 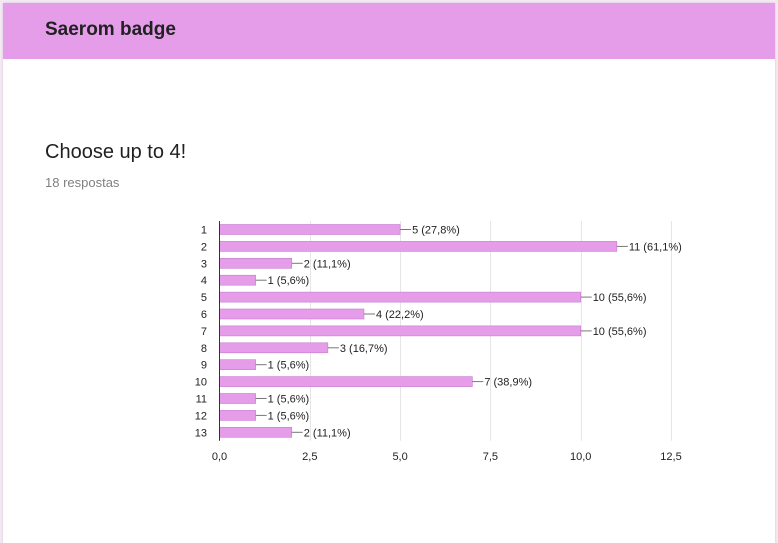 What do you see at coordinates (201, 433) in the screenshot?
I see `category-label-13: 13` at bounding box center [201, 433].